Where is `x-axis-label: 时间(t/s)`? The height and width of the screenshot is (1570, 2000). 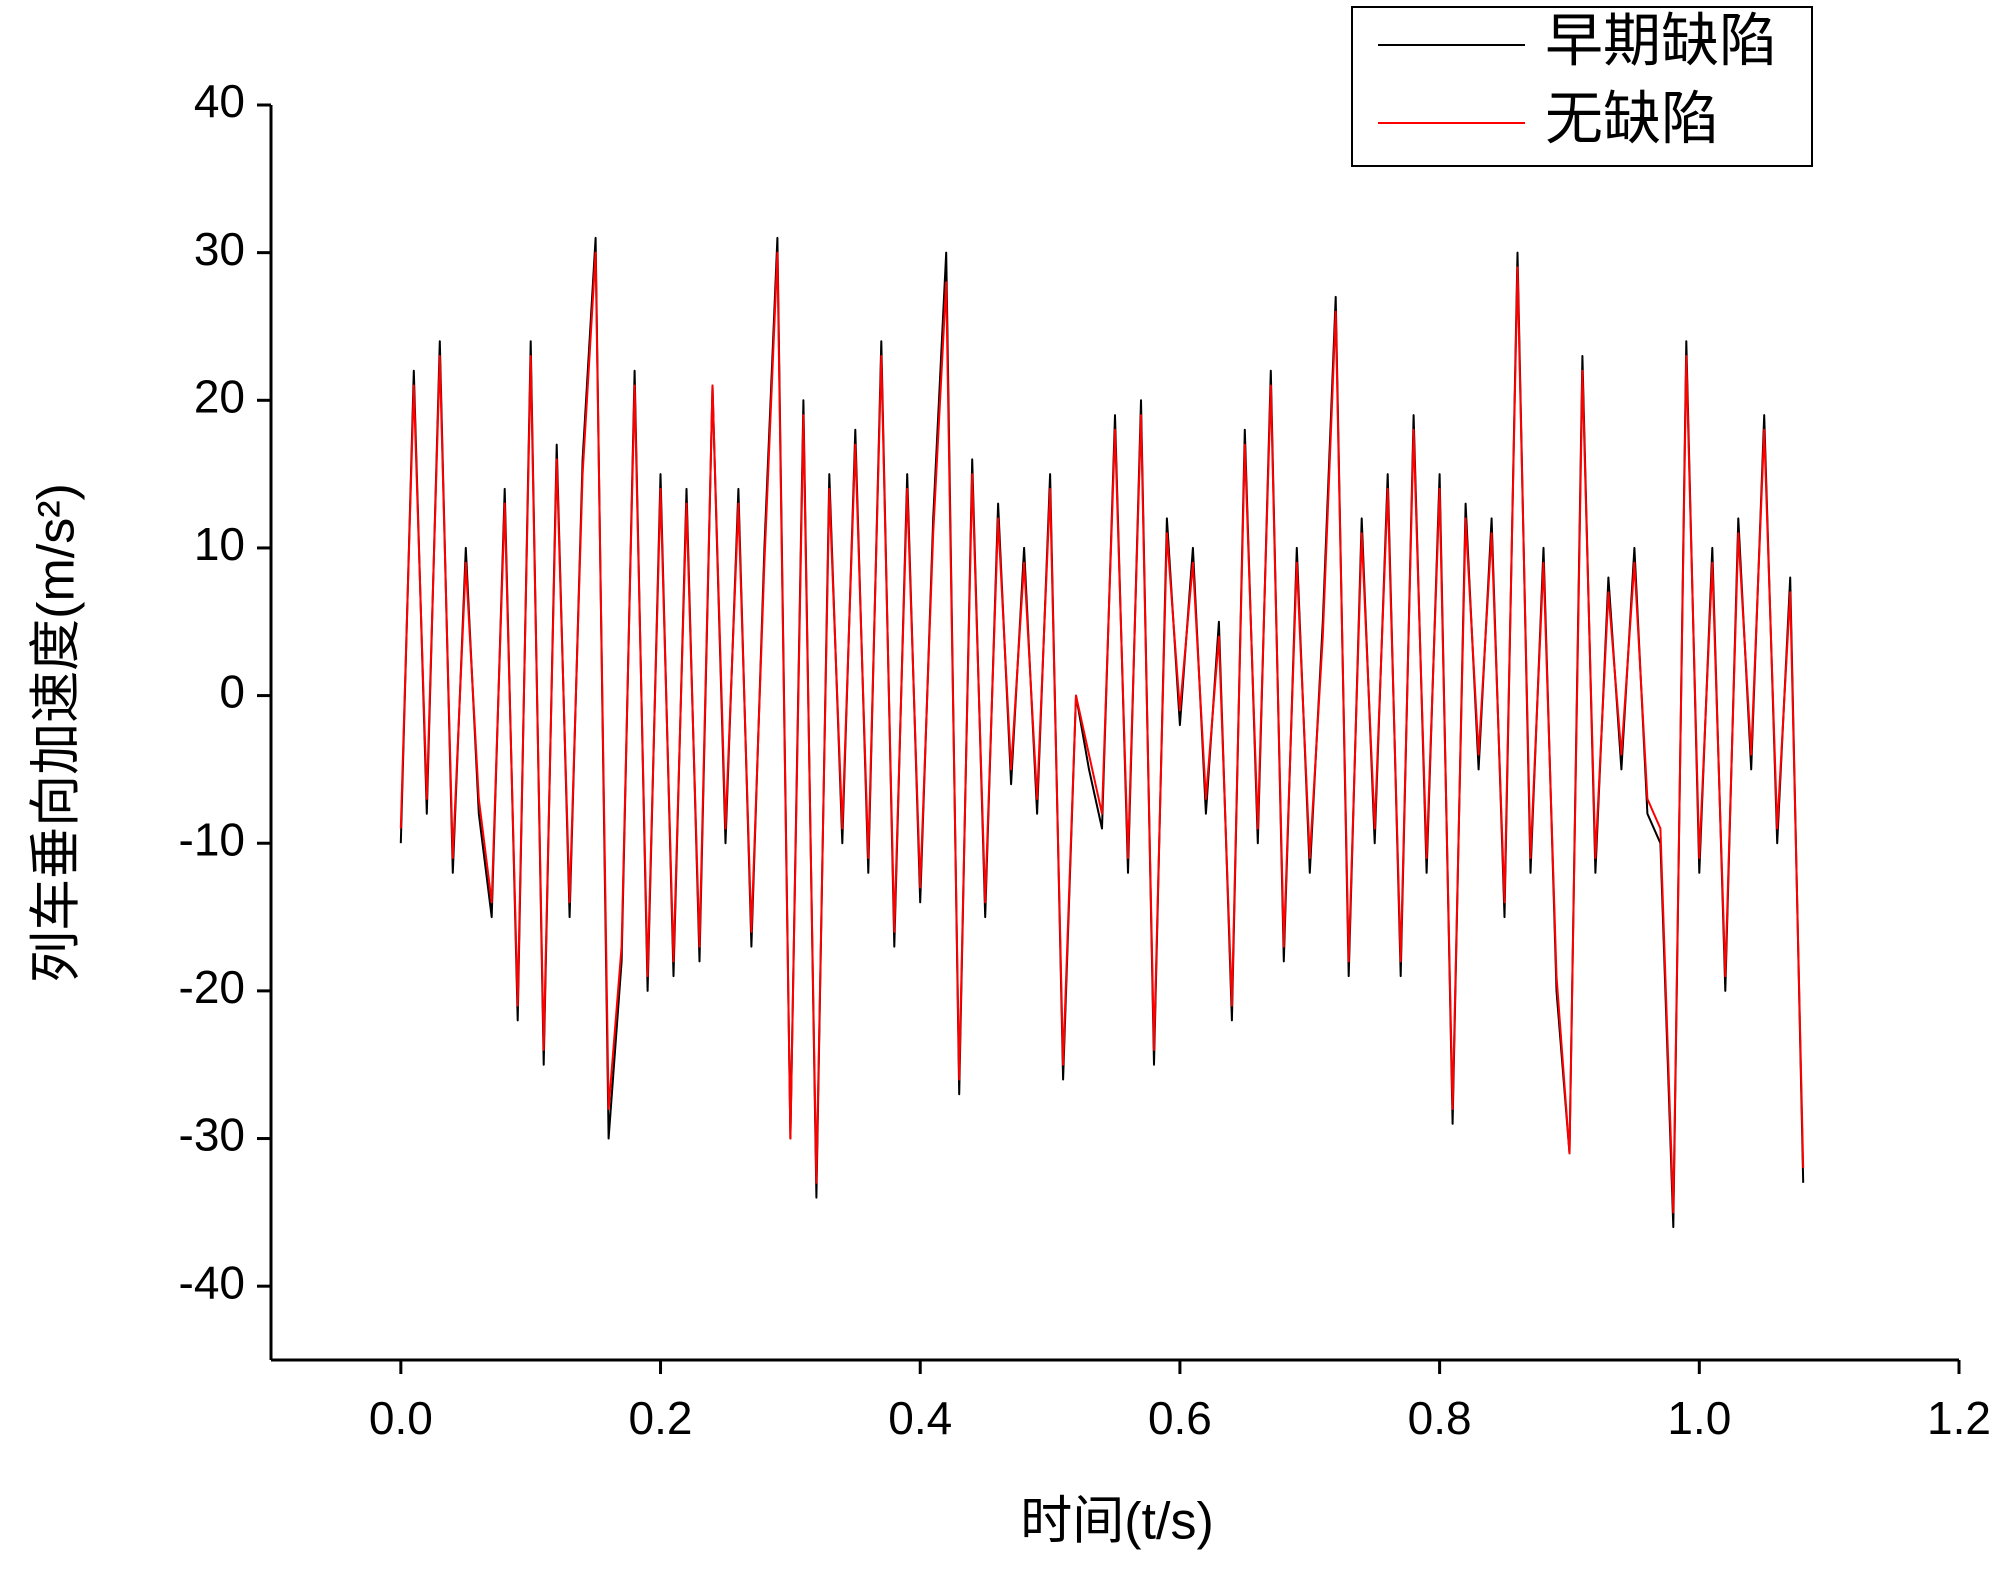
x-axis-label: 时间(t/s) is located at coordinates (1117, 1522).